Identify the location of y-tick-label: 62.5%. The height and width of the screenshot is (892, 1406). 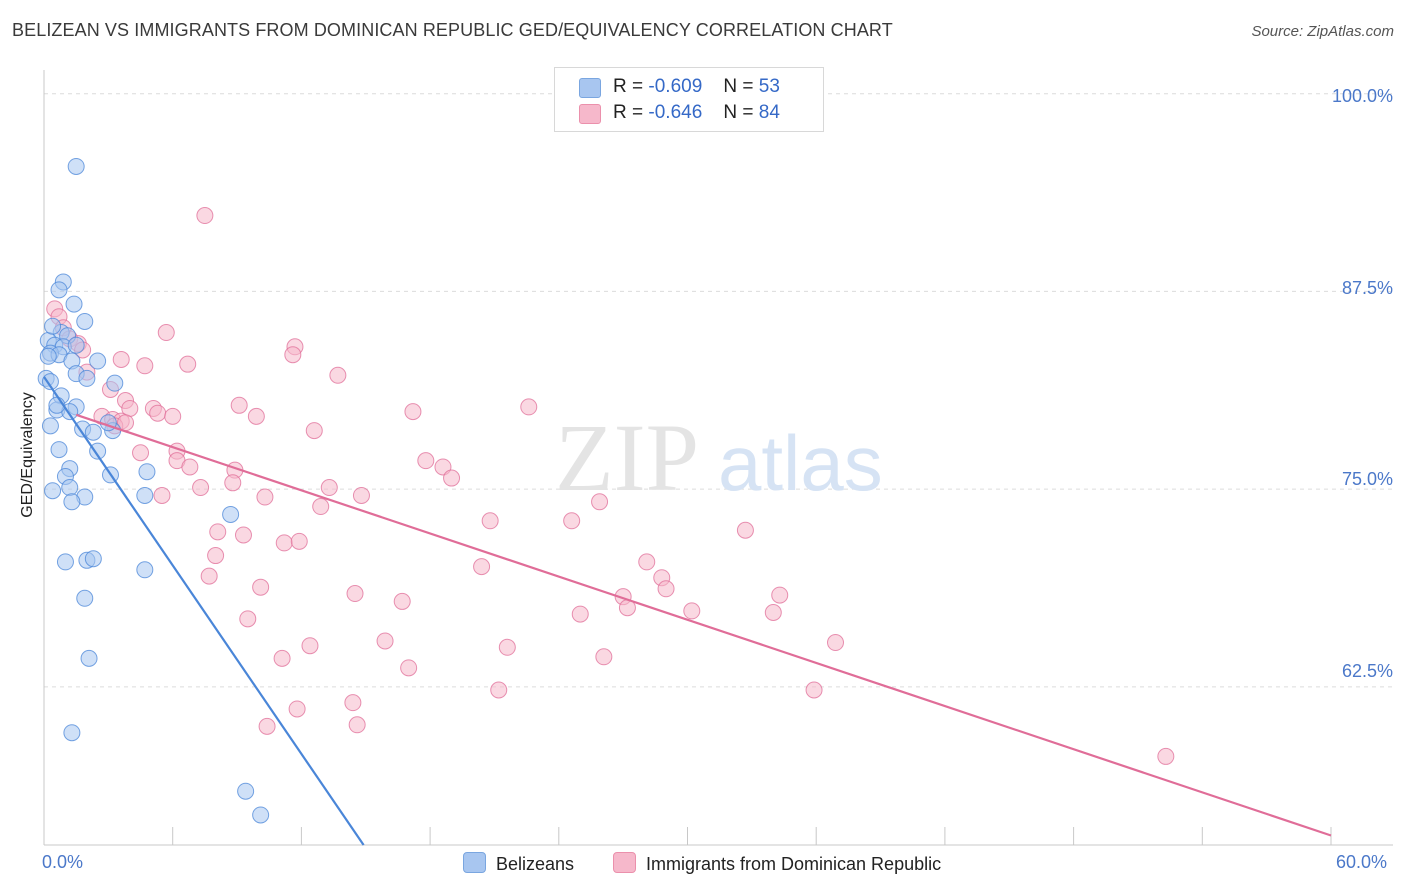
(1367, 671).